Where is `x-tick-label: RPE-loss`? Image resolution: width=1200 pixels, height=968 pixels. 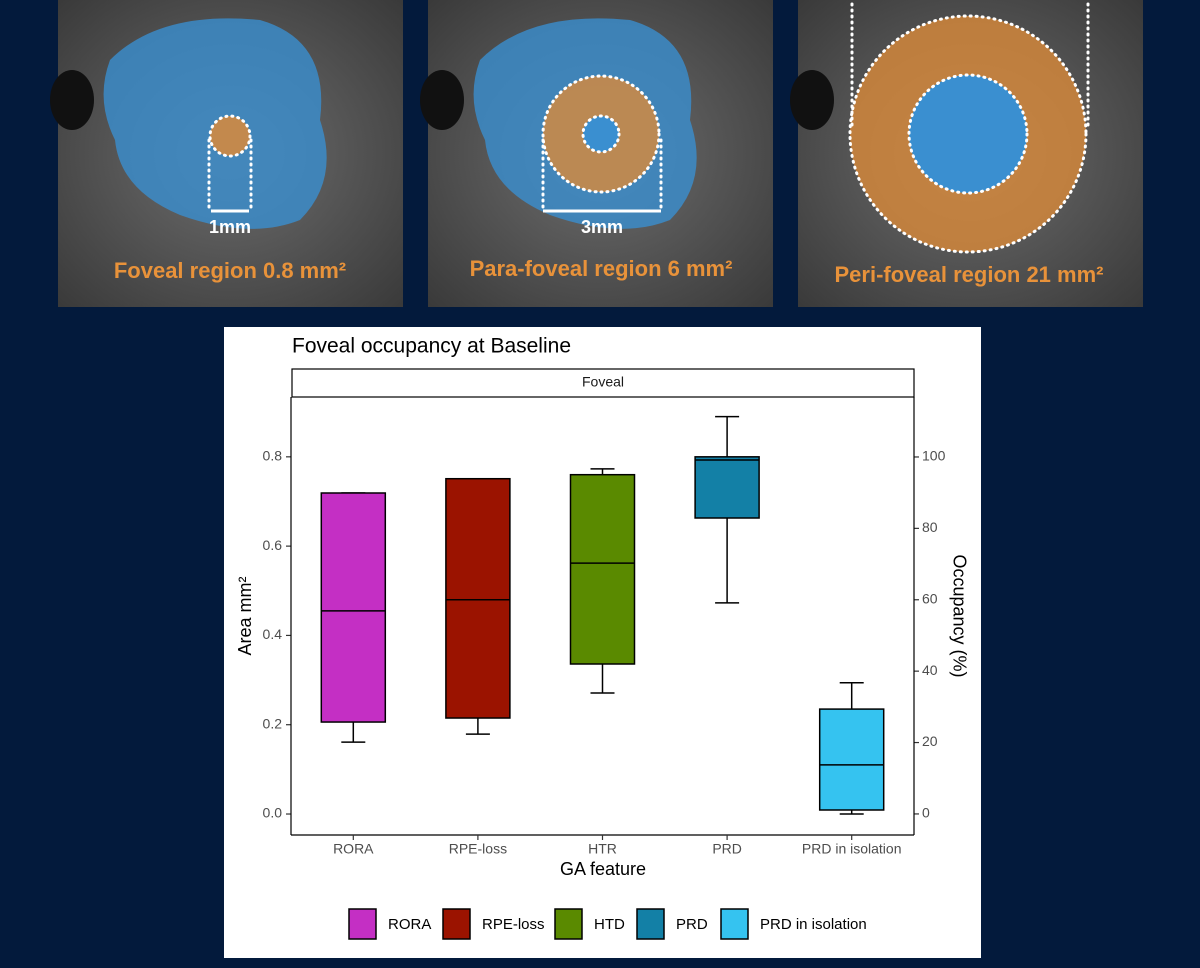 x-tick-label: RPE-loss is located at coordinates (478, 849).